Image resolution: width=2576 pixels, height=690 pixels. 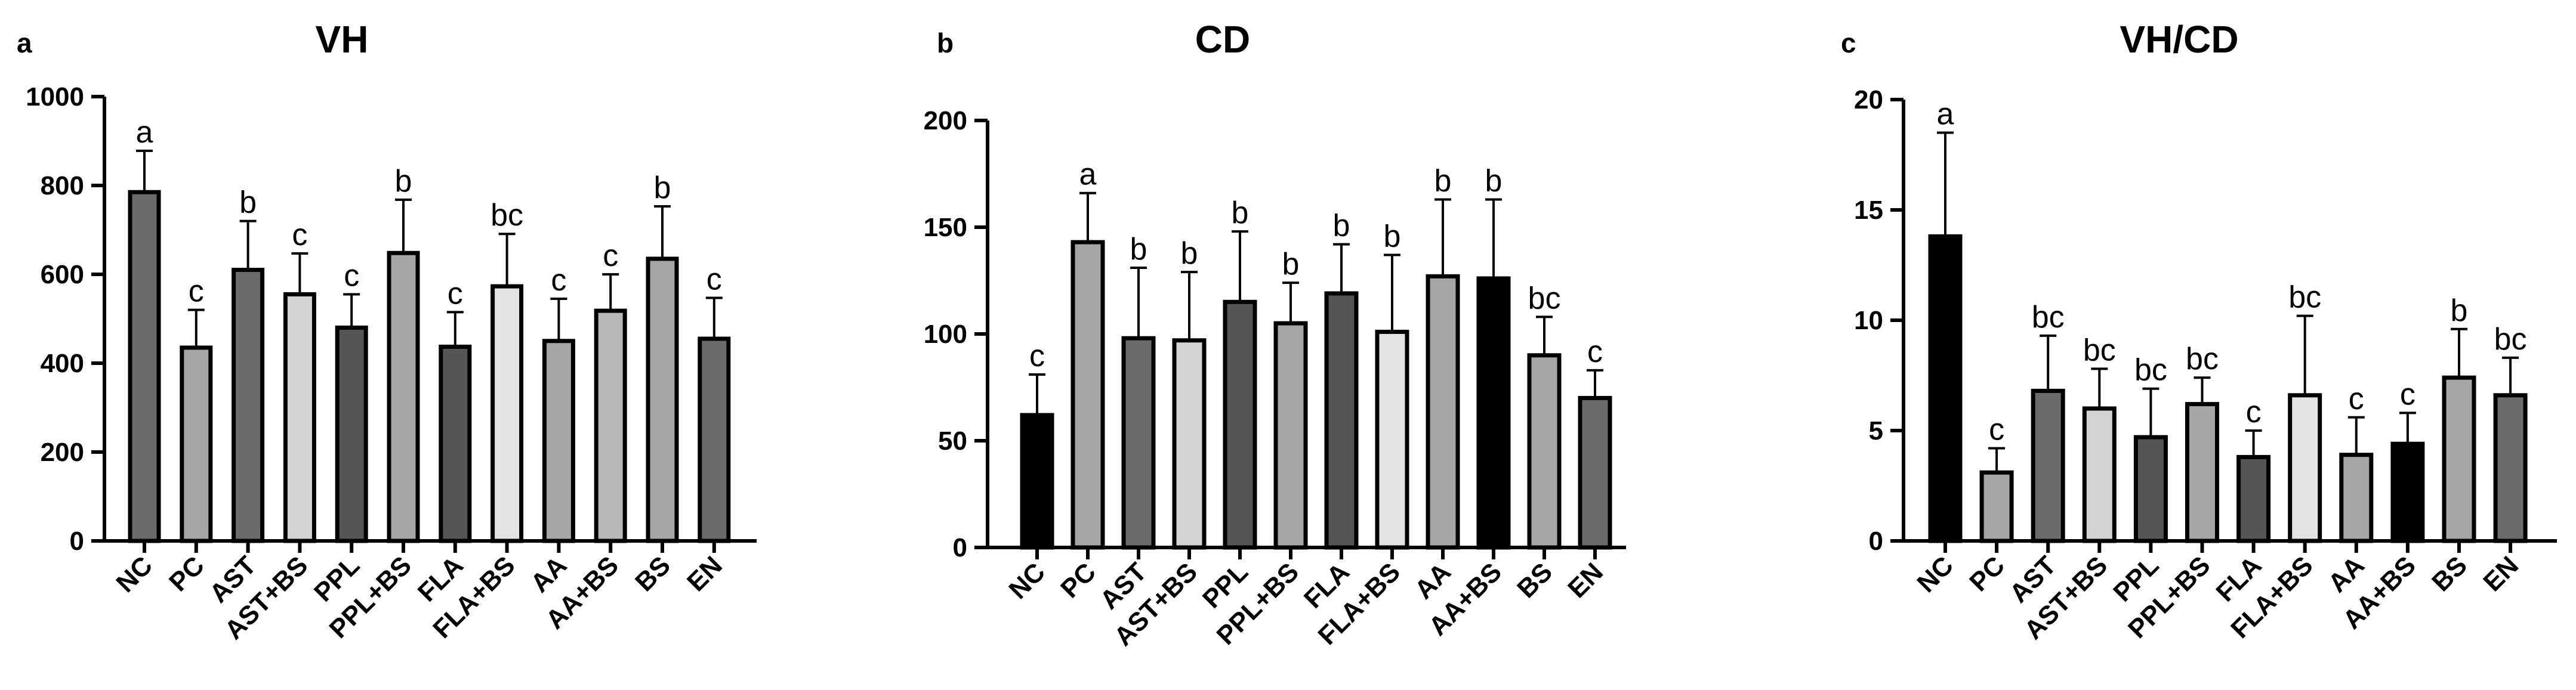 What do you see at coordinates (704, 573) in the screenshot?
I see `x-tick-label-a-11: EN` at bounding box center [704, 573].